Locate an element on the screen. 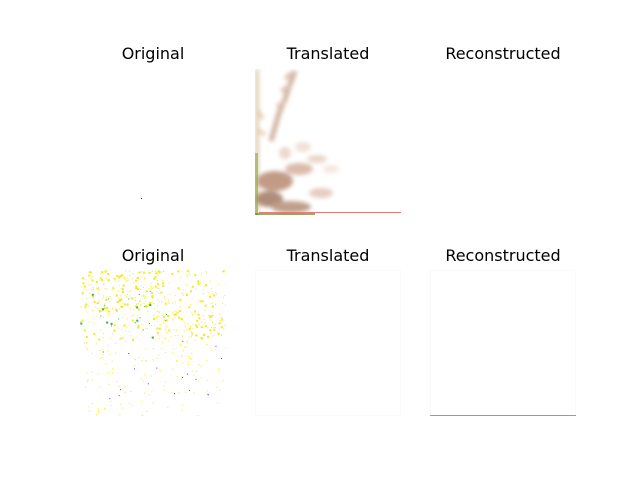  panel-title-translated-1: Translated is located at coordinates (328, 53).